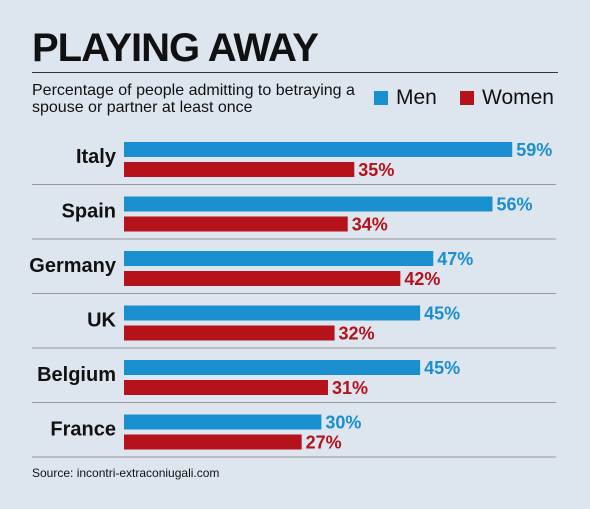 This screenshot has height=509, width=590. What do you see at coordinates (272, 313) in the screenshot?
I see `bar-uk-men` at bounding box center [272, 313].